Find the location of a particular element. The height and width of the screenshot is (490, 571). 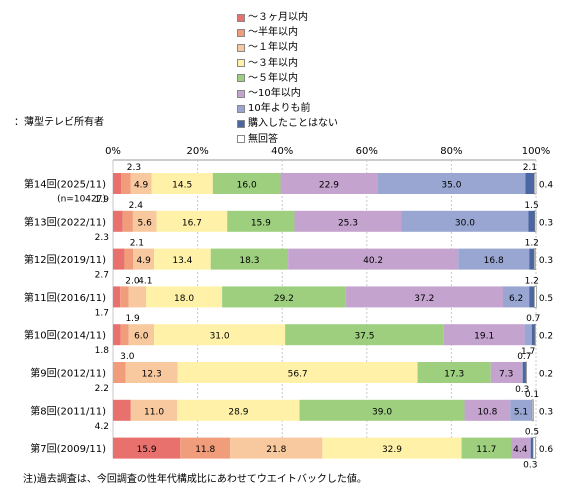

data-label: 22.9 is located at coordinates (329, 186).